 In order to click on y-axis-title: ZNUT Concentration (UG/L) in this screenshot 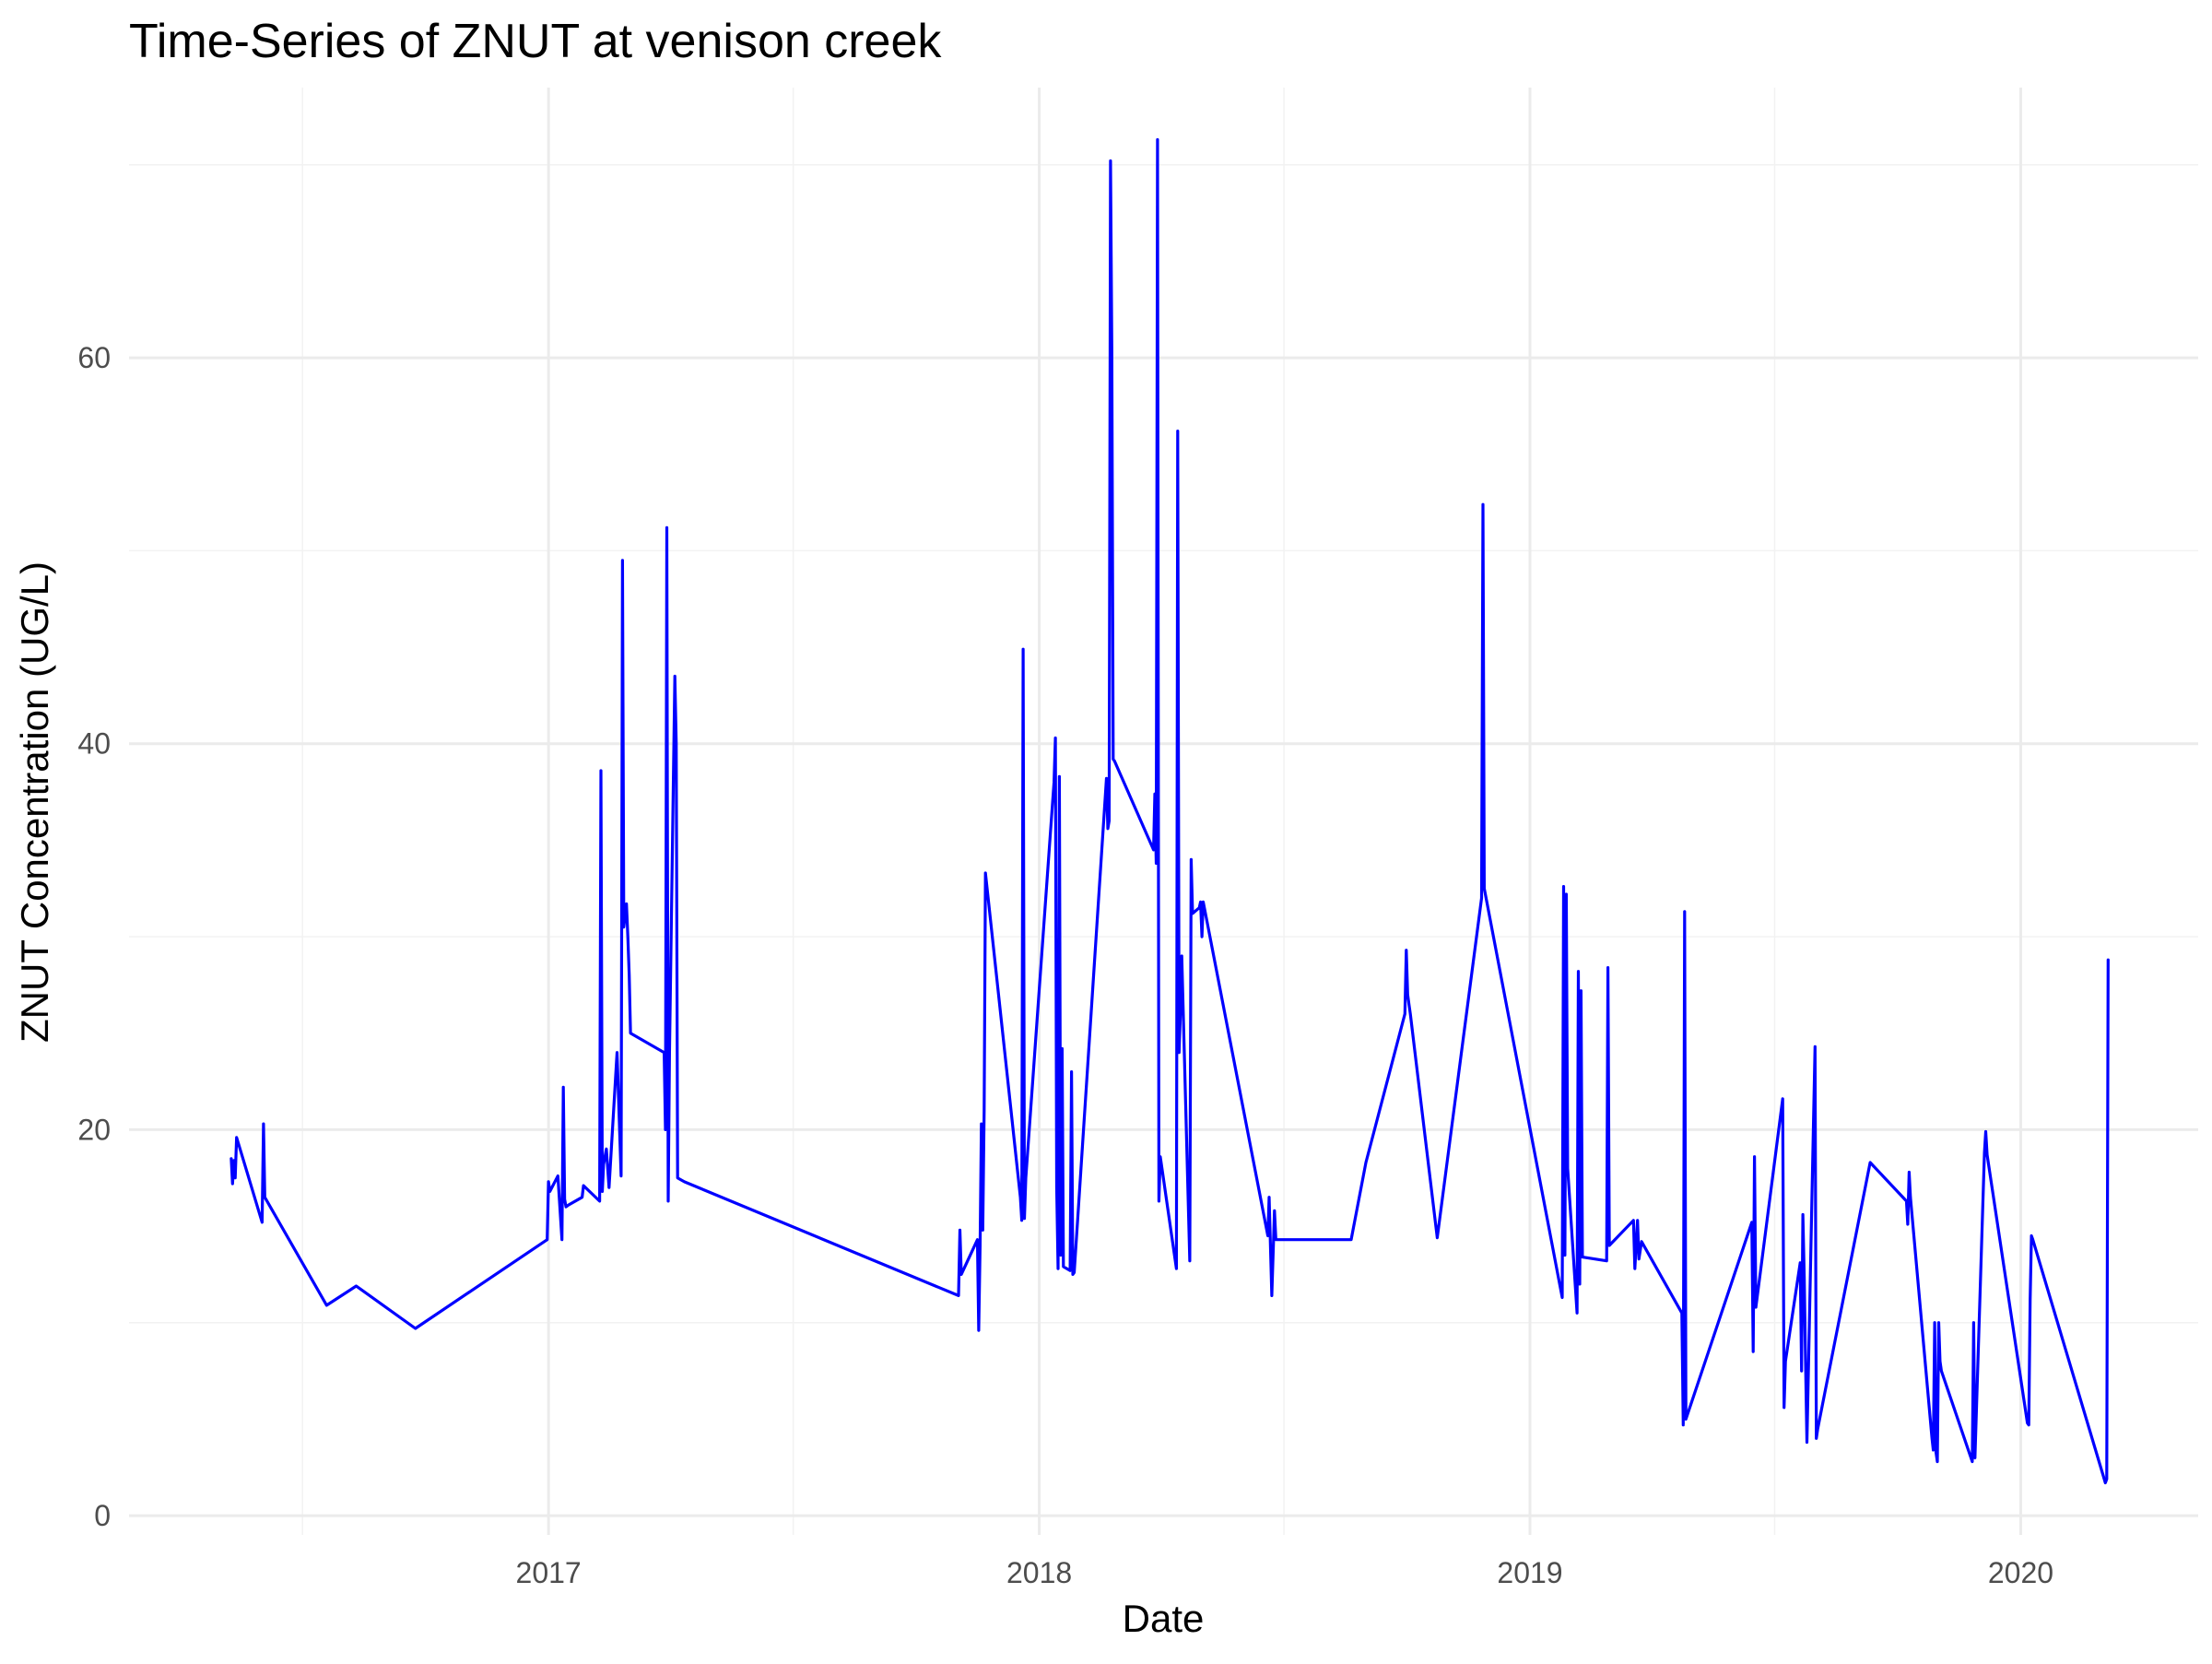, I will do `click(34, 802)`.